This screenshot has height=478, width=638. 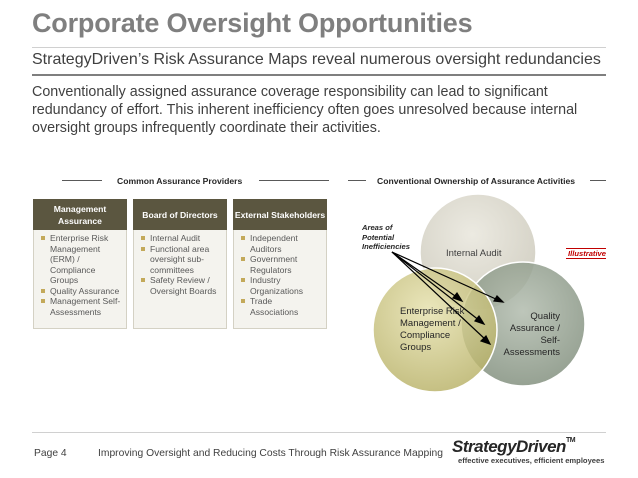 I want to click on list-item: Trade Associations, so click(x=281, y=306).